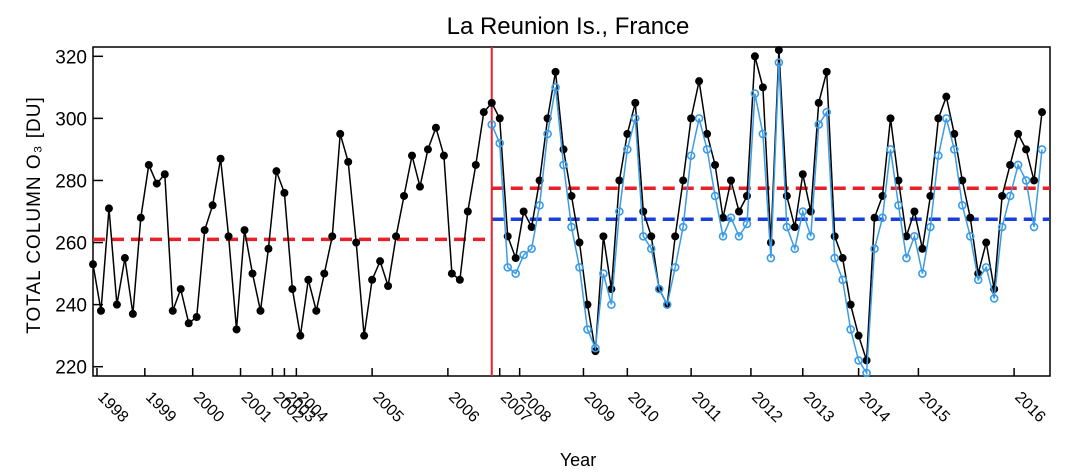  Describe the element at coordinates (766, 407) in the screenshot. I see `x-tick-label: 2012` at that location.